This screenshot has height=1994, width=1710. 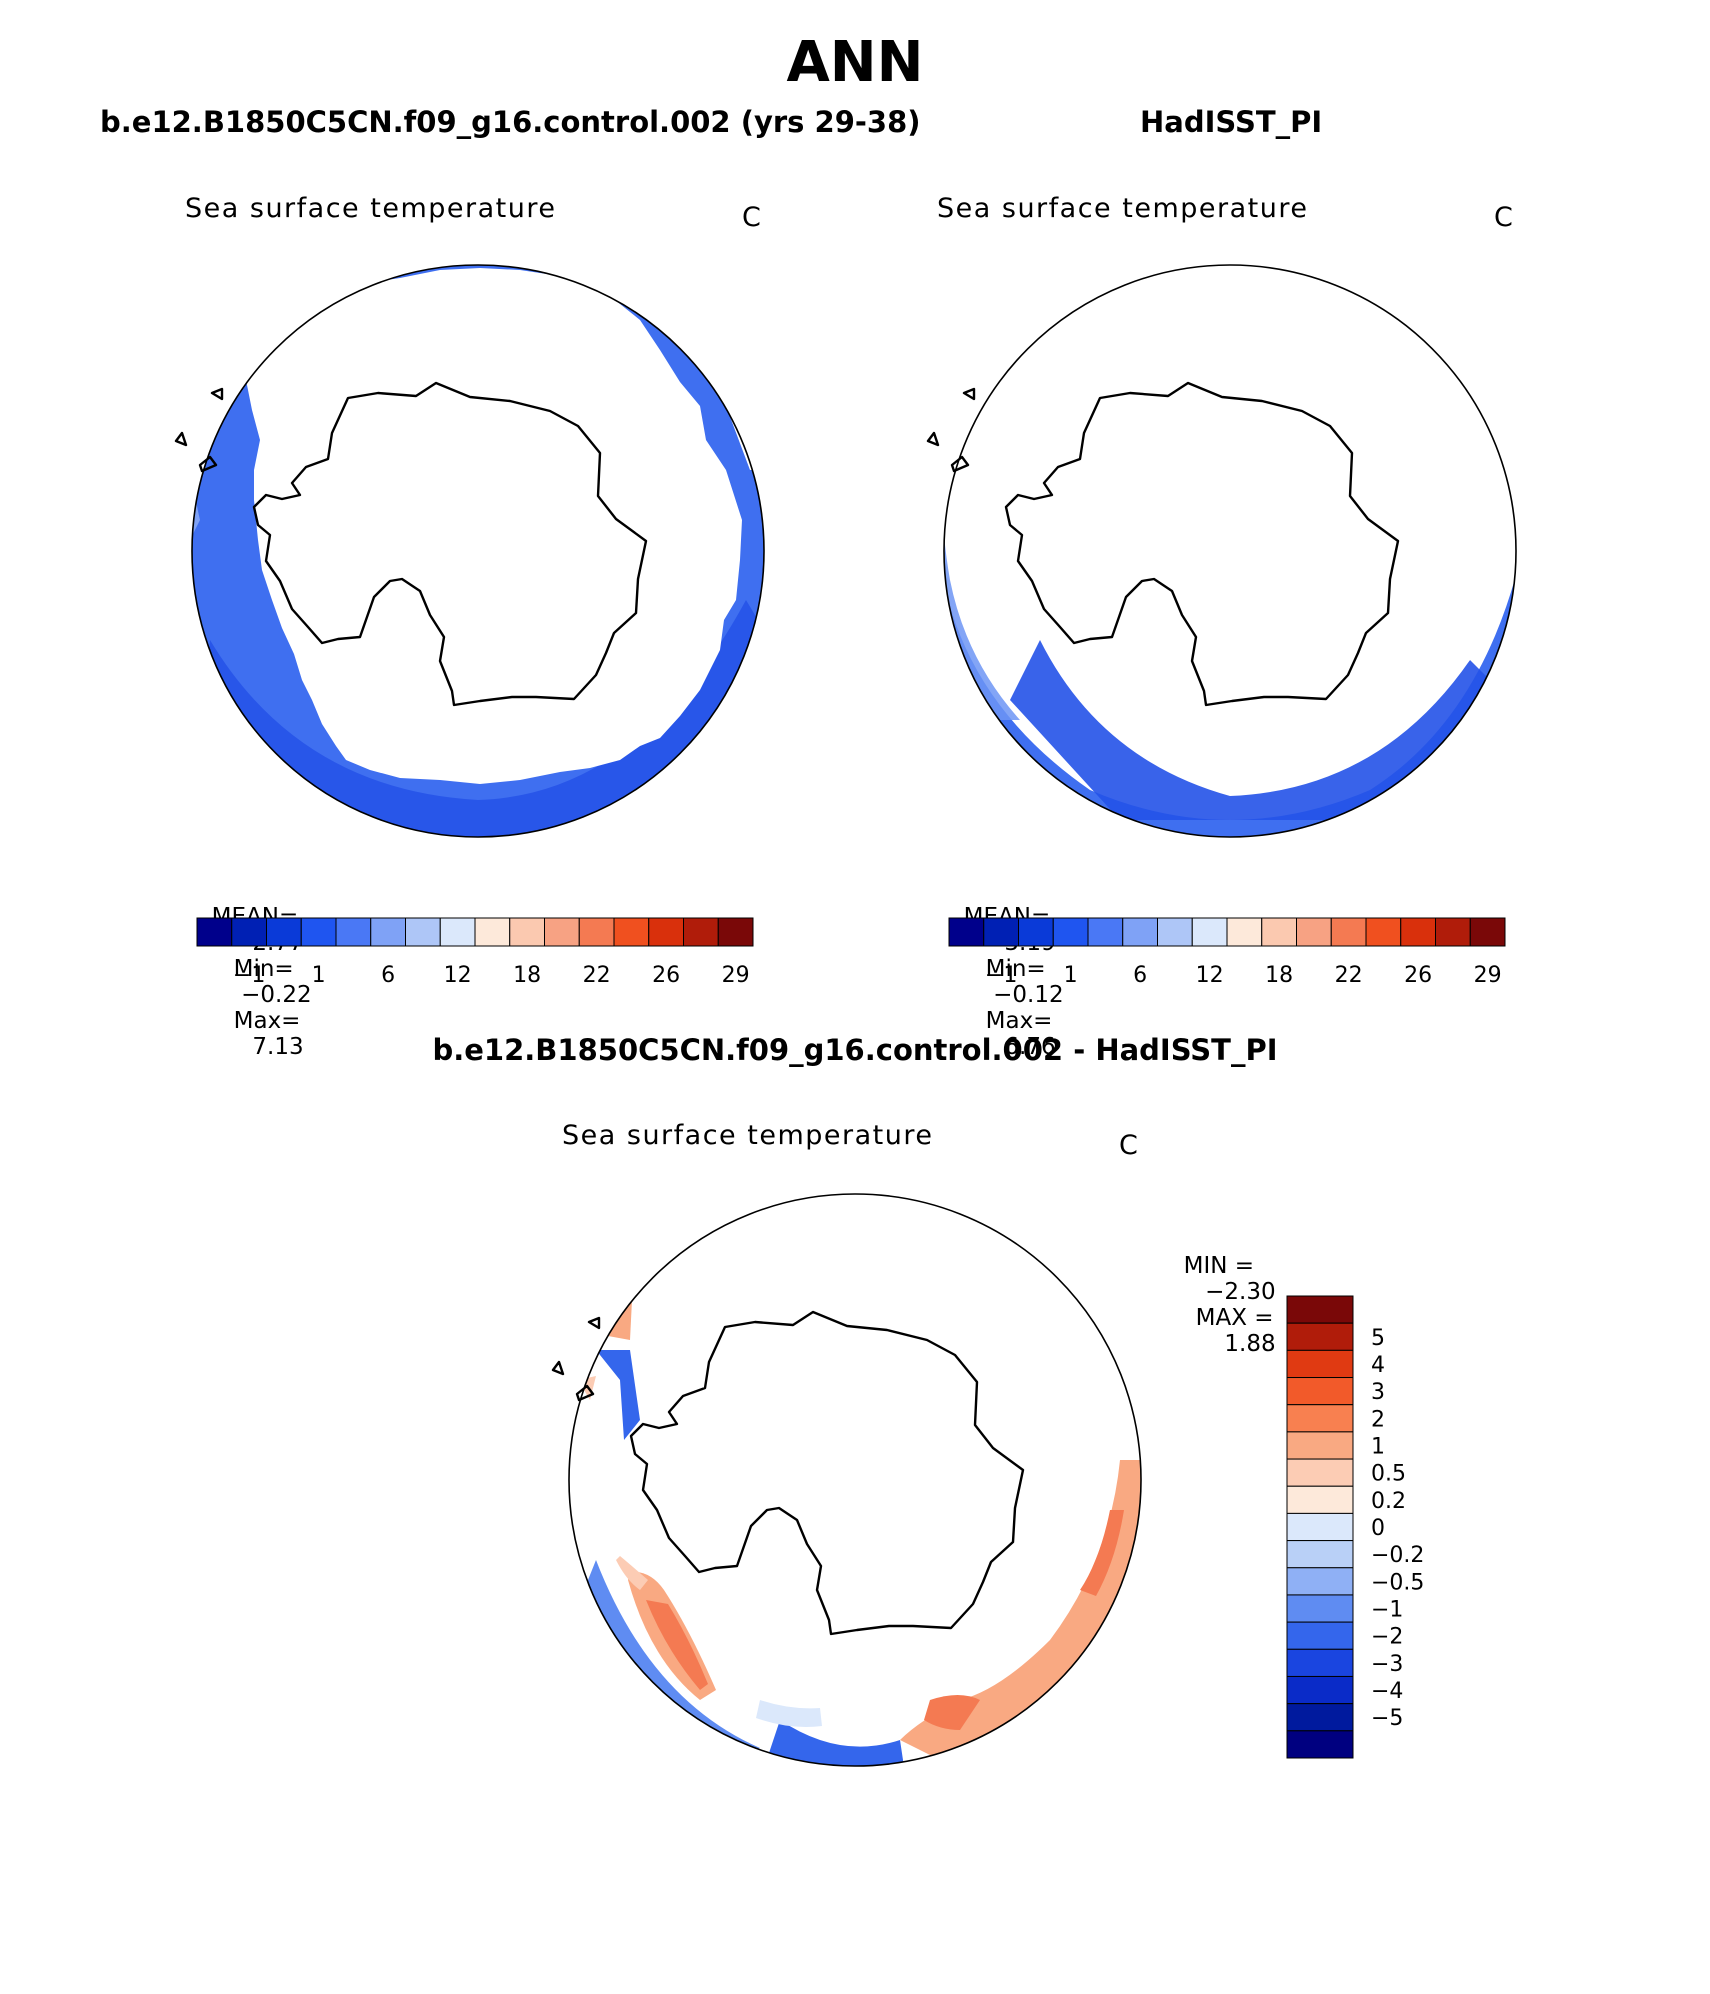 I want to click on right-colorbar-label: 12, so click(x=1210, y=975).